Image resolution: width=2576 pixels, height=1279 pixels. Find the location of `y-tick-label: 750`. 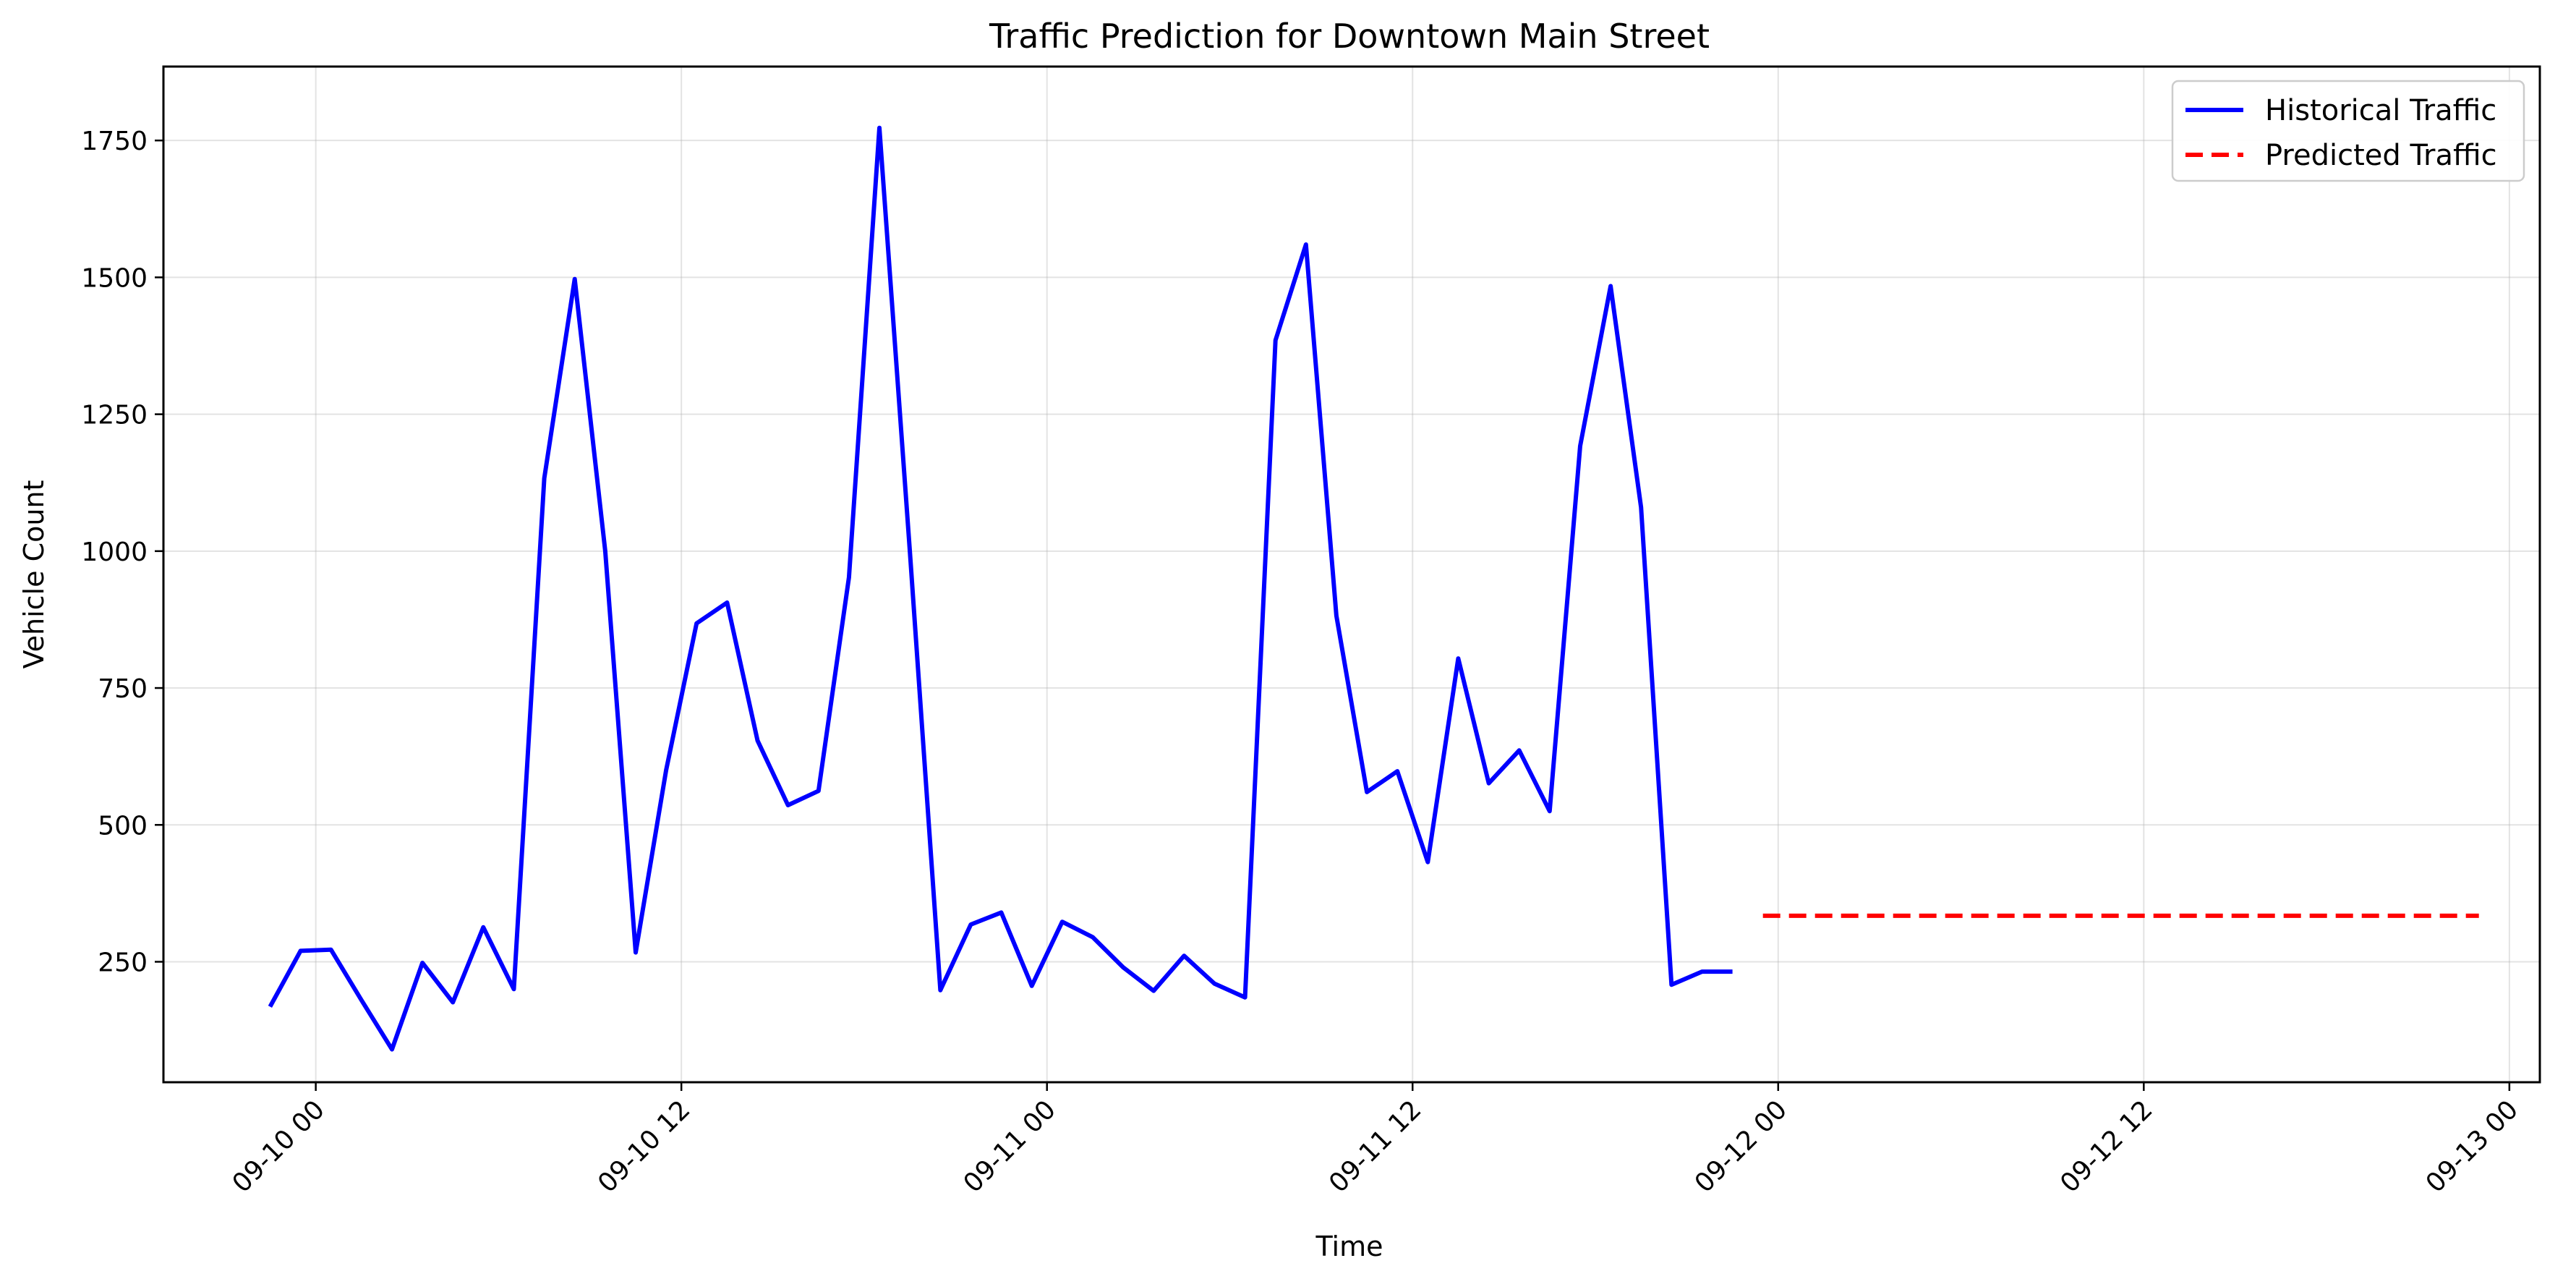

y-tick-label: 750 is located at coordinates (123, 689).